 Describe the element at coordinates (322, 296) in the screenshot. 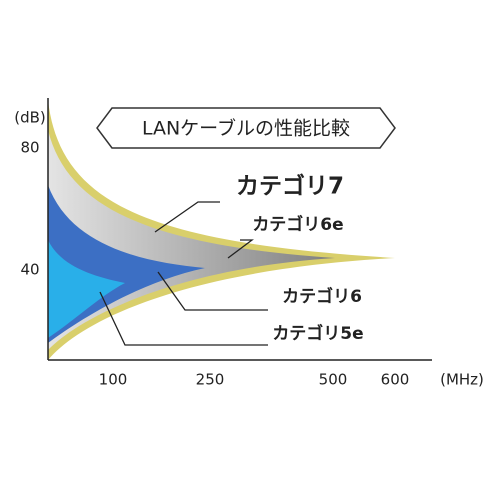

I see `cat6-label: カテゴリ6` at that location.